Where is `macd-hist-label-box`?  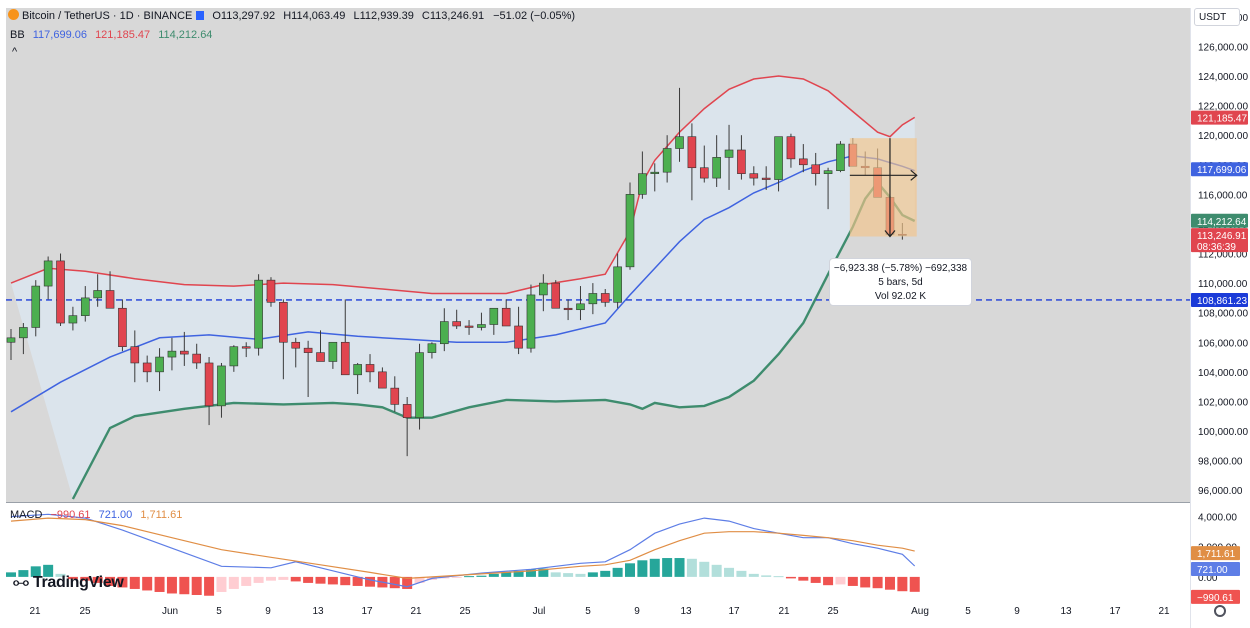 macd-hist-label-box is located at coordinates (1215, 596).